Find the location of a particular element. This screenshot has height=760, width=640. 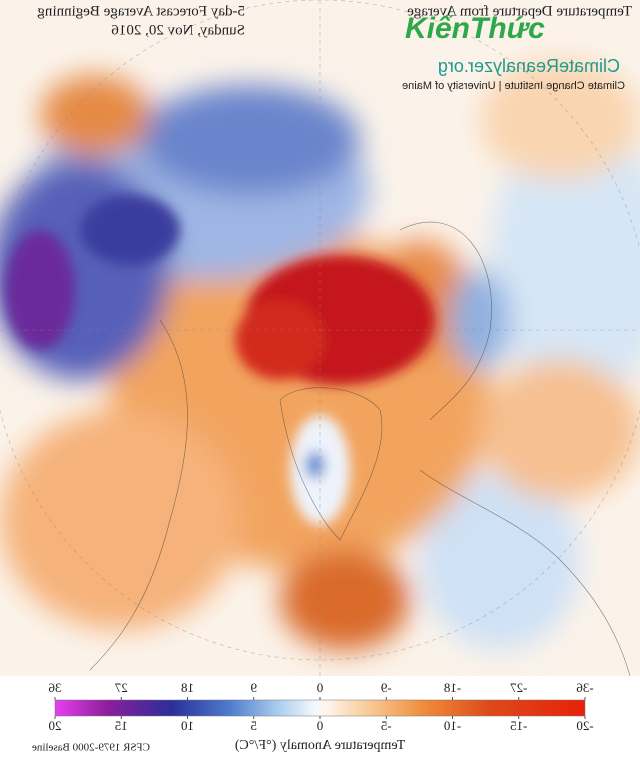

c-tick-label: -15 is located at coordinates (518, 725).